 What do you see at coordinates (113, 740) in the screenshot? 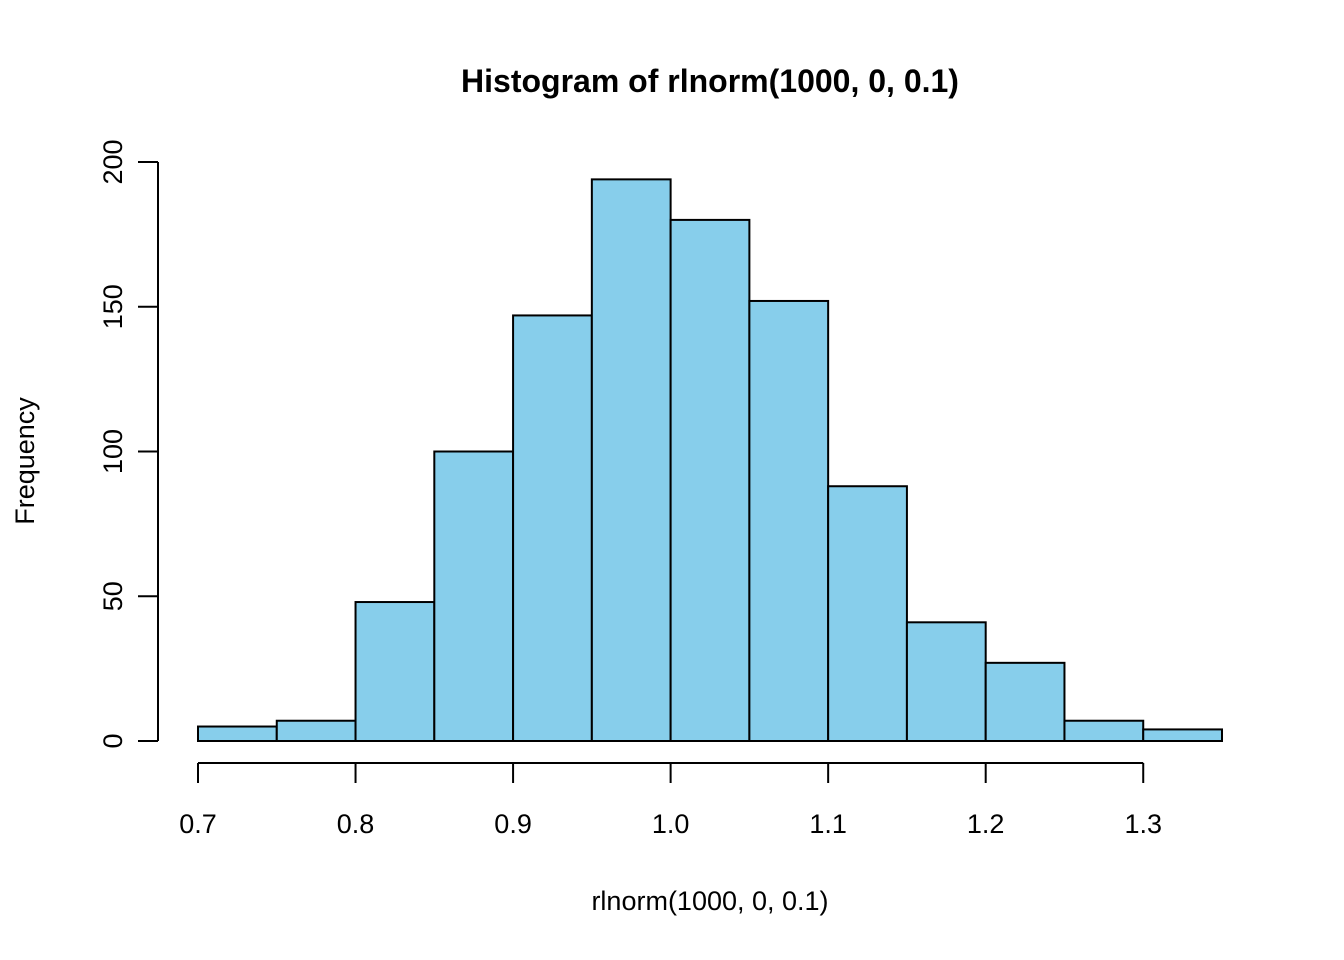
I see `y-tick-label: 0` at bounding box center [113, 740].